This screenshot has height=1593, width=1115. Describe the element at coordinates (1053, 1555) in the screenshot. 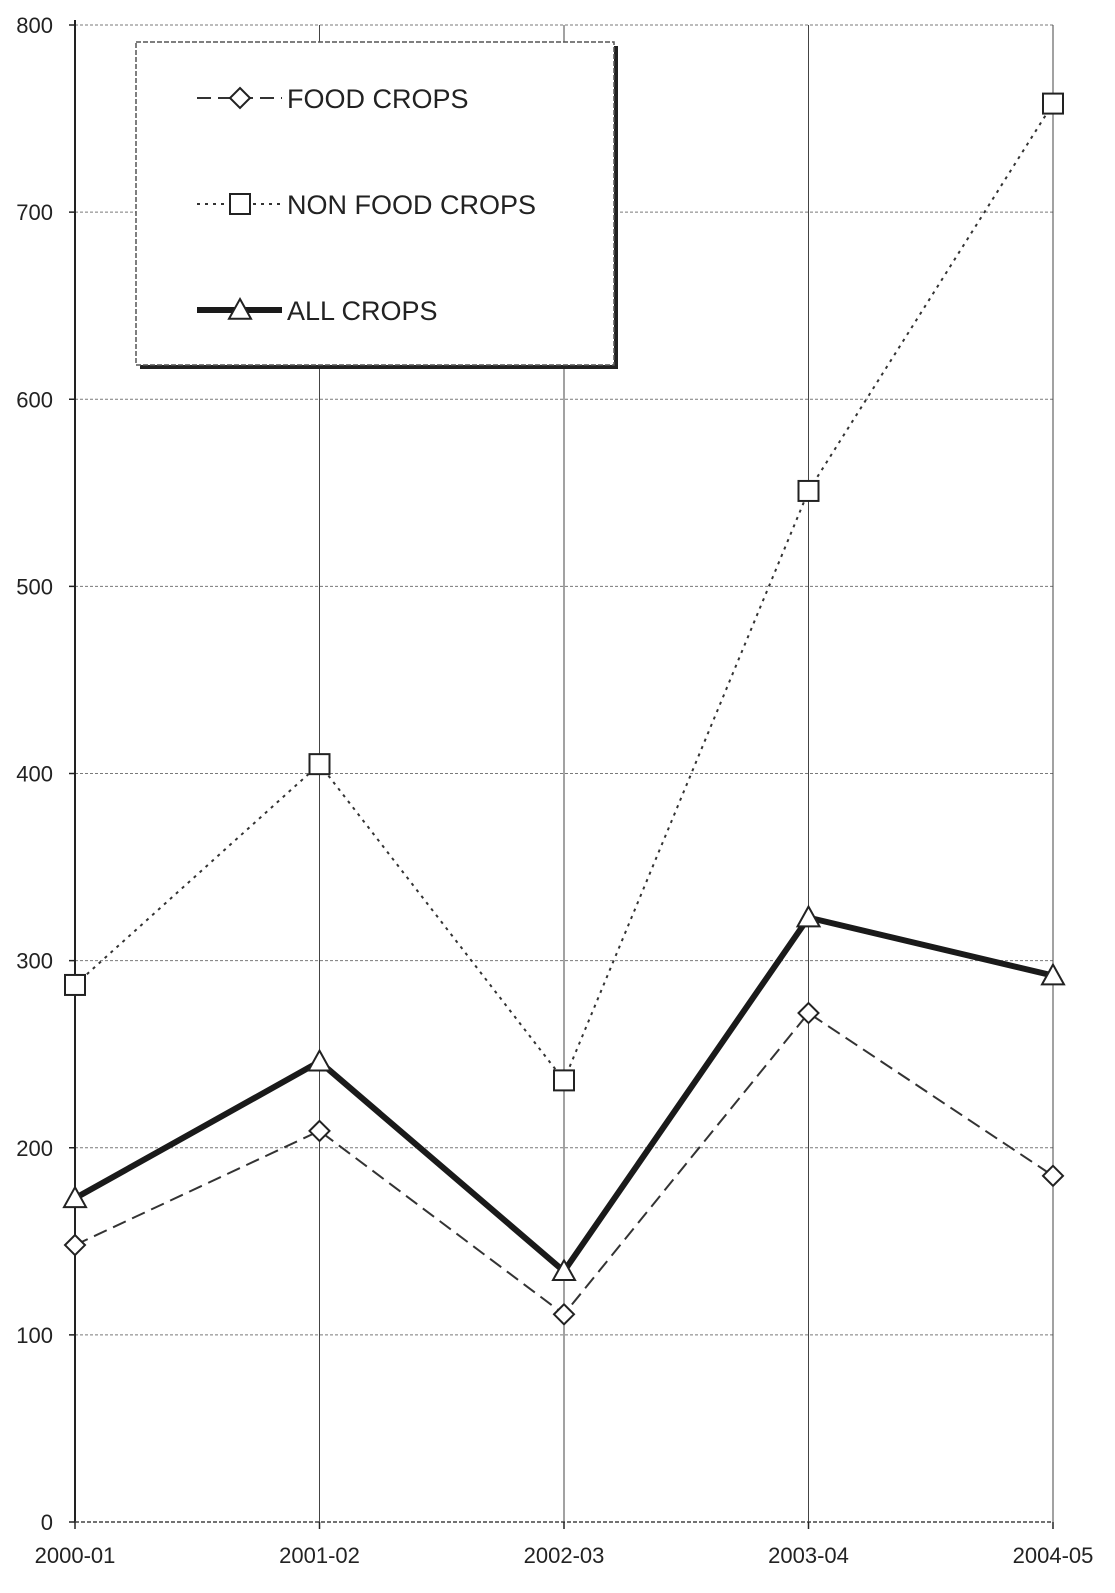

I see `x-tick-label: 2004-05` at that location.